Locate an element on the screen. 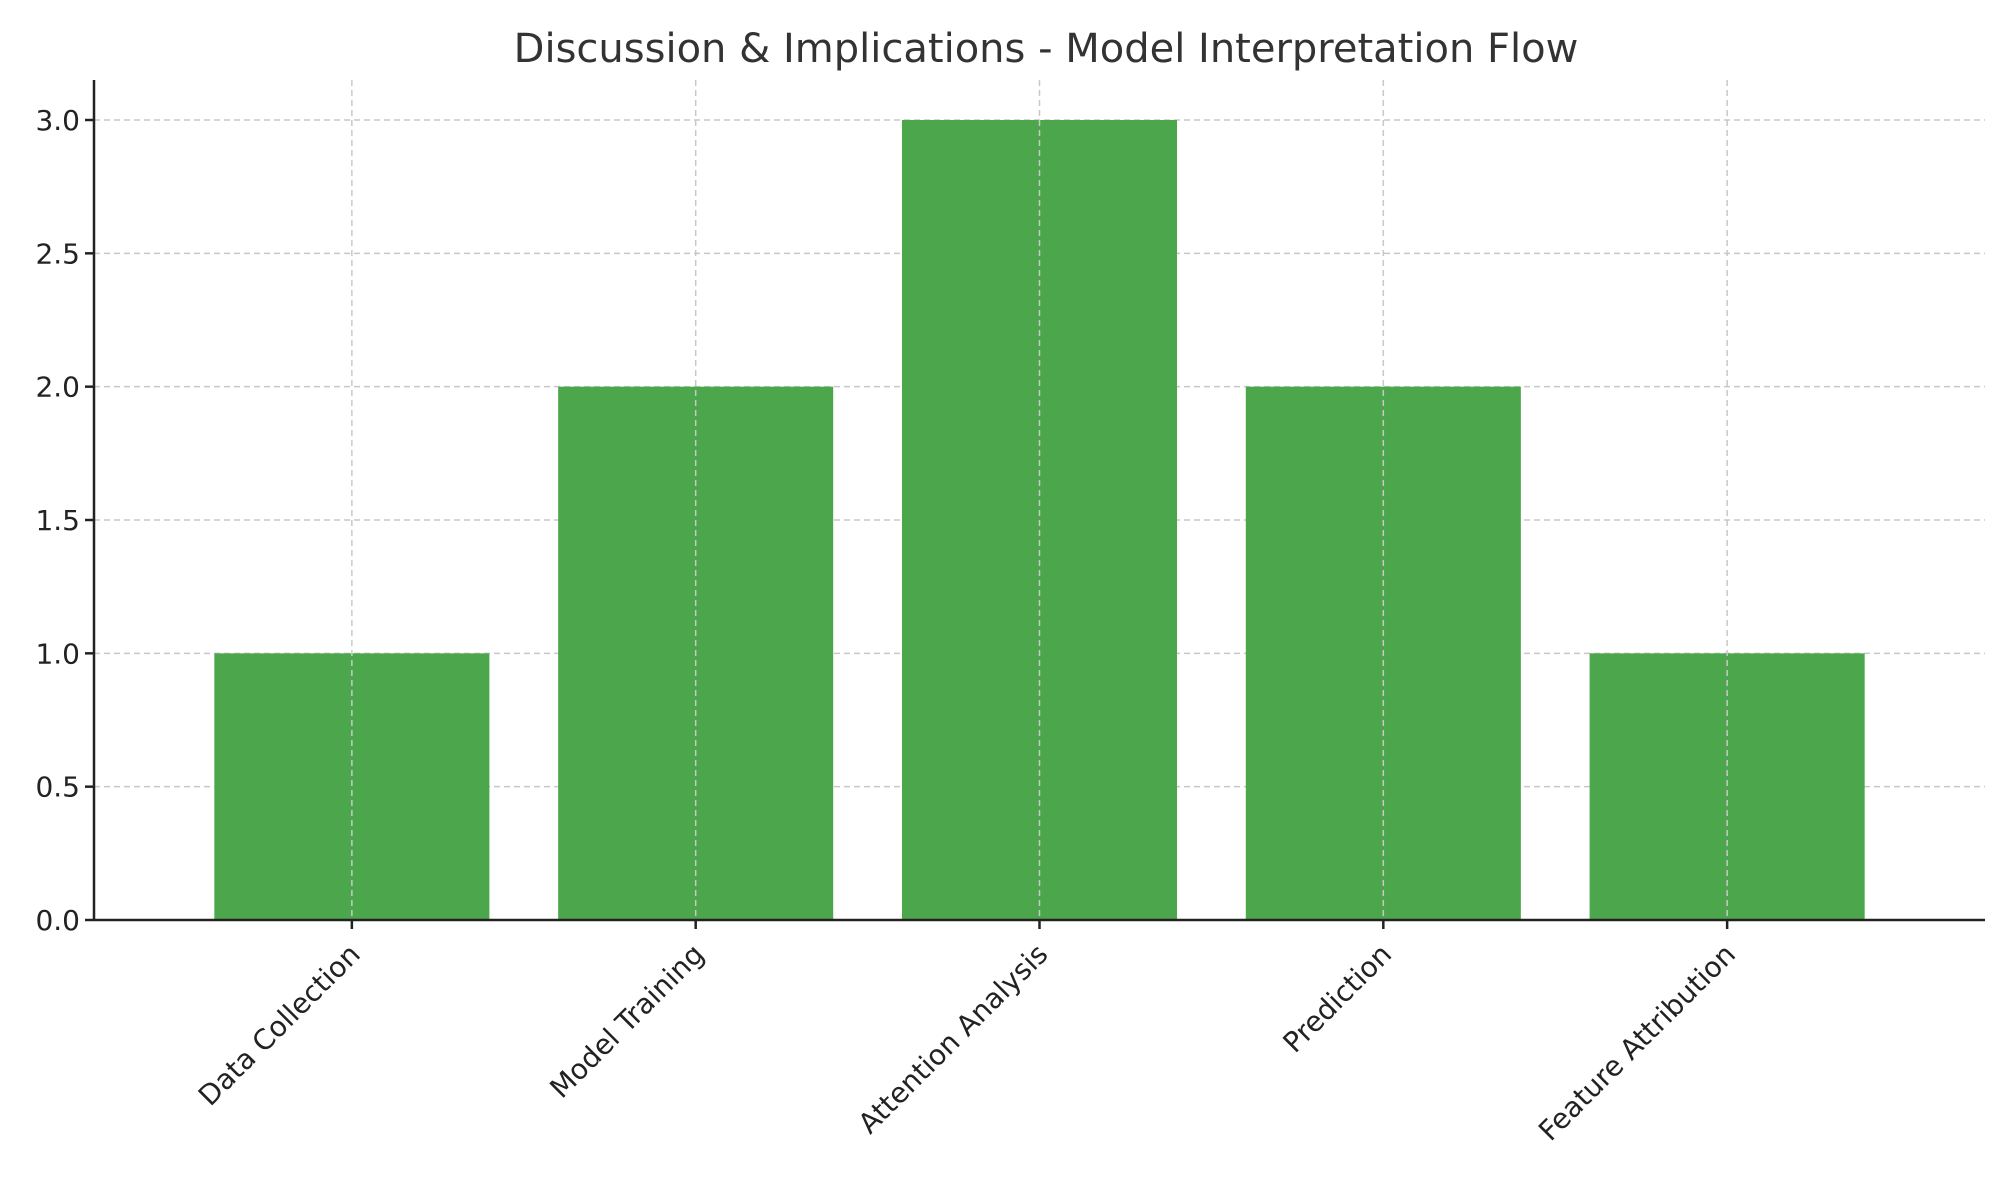 Image resolution: width=2000 pixels, height=1200 pixels. y-tick-label: 2.0 is located at coordinates (57, 387).